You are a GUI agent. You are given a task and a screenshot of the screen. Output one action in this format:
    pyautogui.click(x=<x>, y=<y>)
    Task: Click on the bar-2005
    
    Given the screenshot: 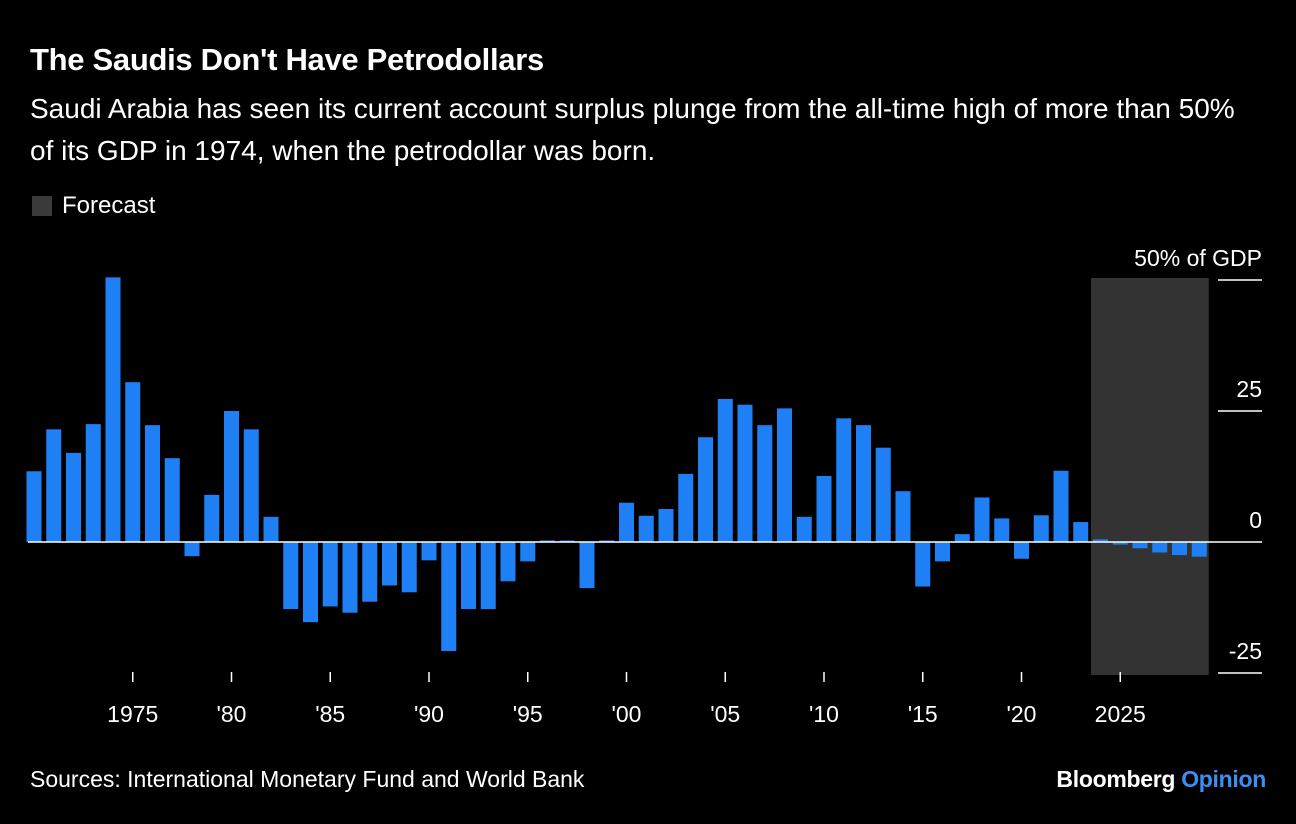 What is the action you would take?
    pyautogui.click(x=725, y=470)
    